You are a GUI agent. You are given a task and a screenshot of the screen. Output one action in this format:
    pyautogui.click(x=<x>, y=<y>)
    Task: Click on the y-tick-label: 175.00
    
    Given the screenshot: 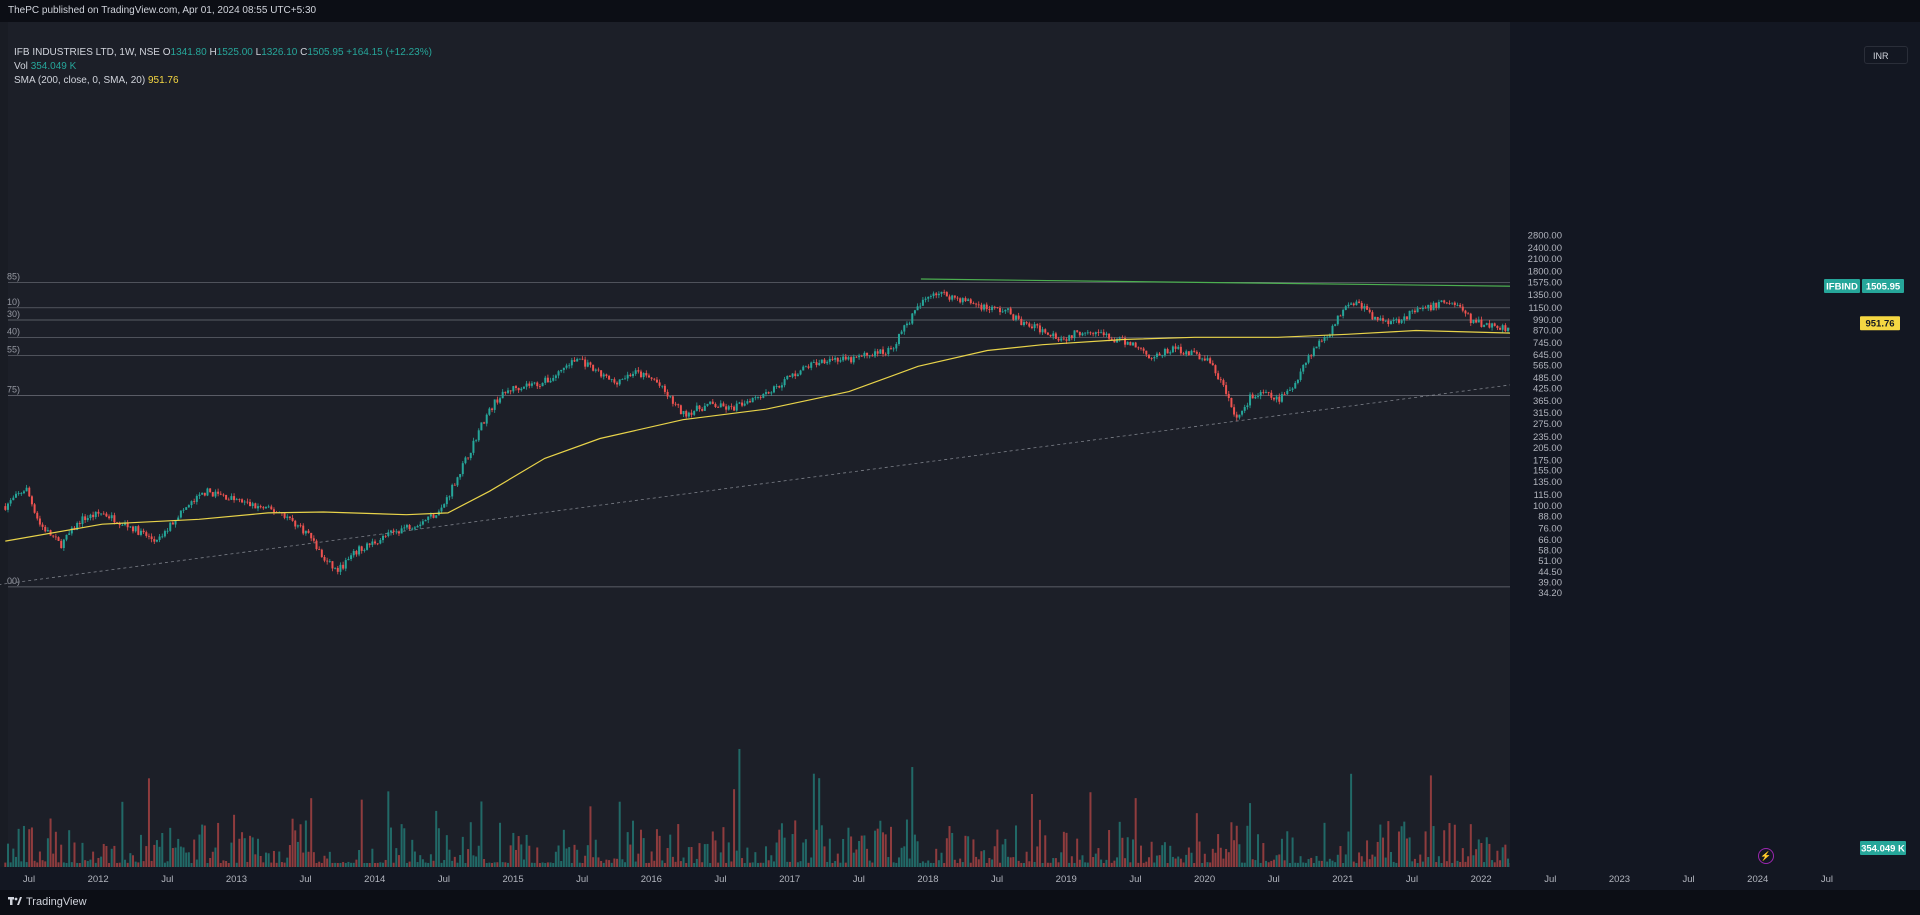 What is the action you would take?
    pyautogui.click(x=1547, y=461)
    